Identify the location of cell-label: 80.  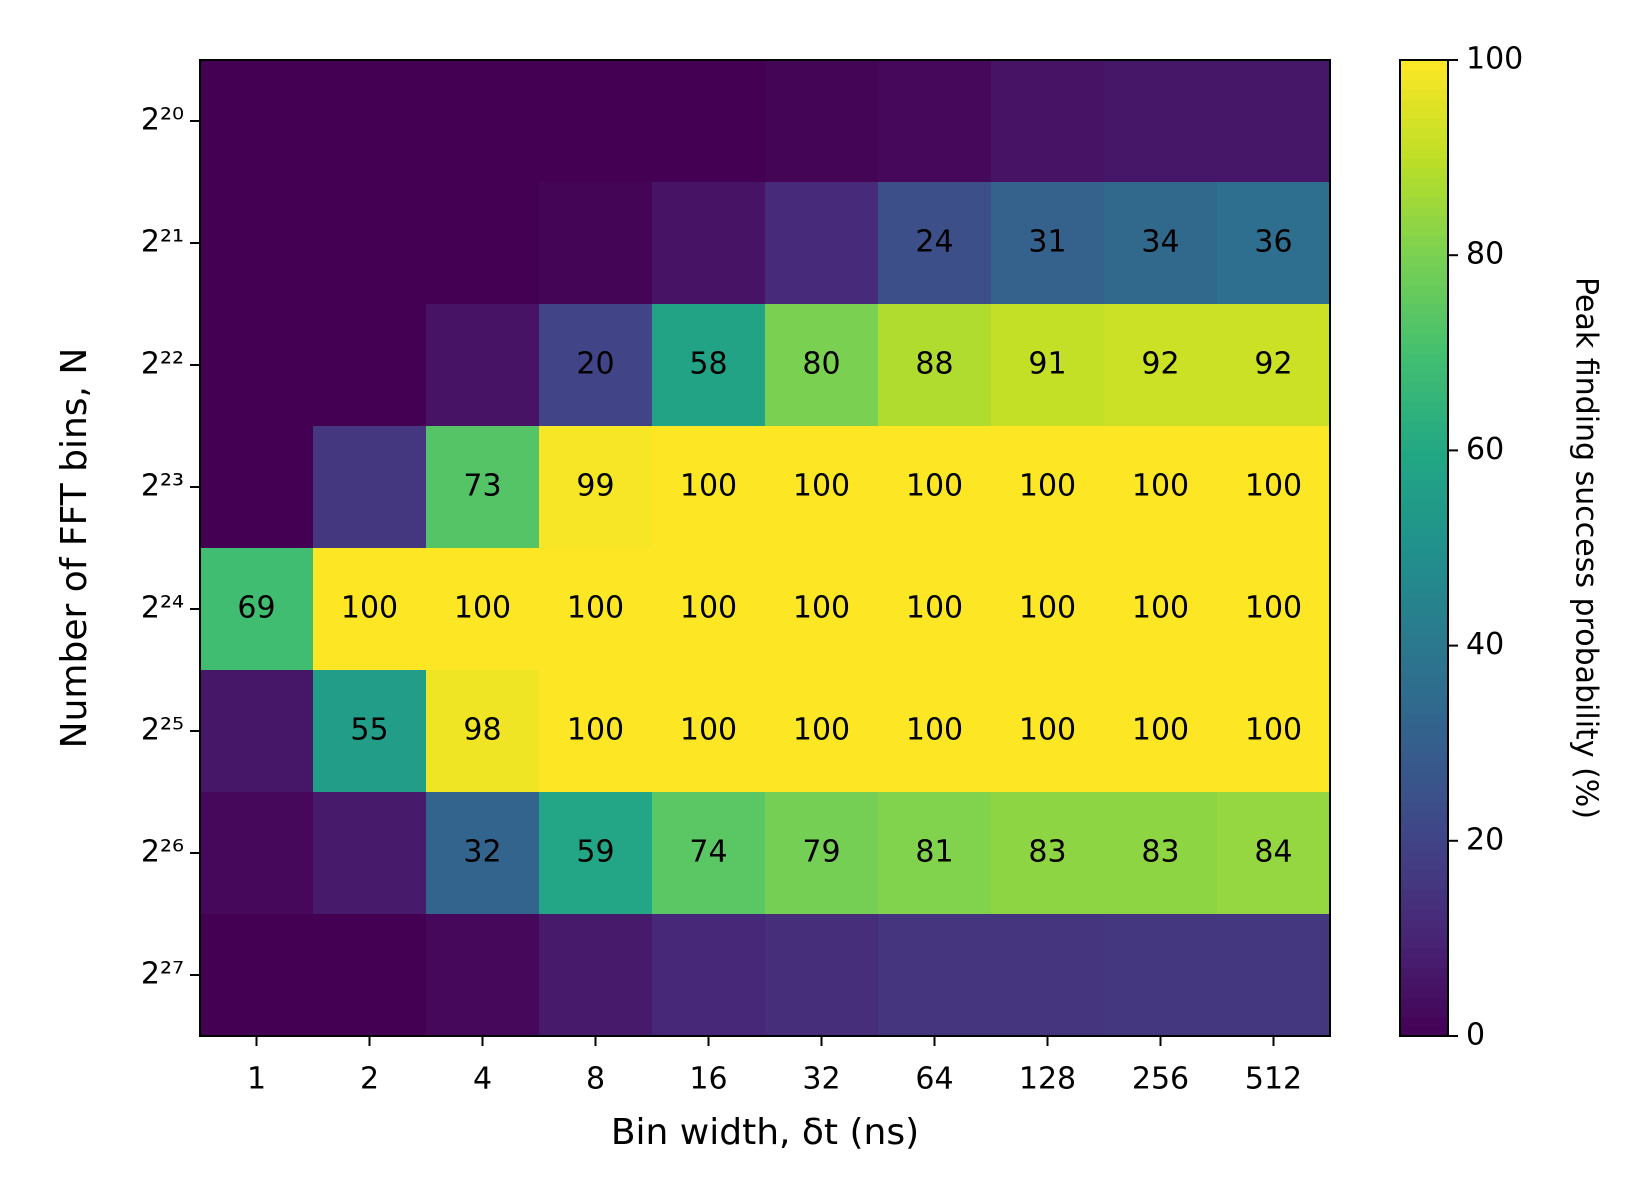
(821, 364).